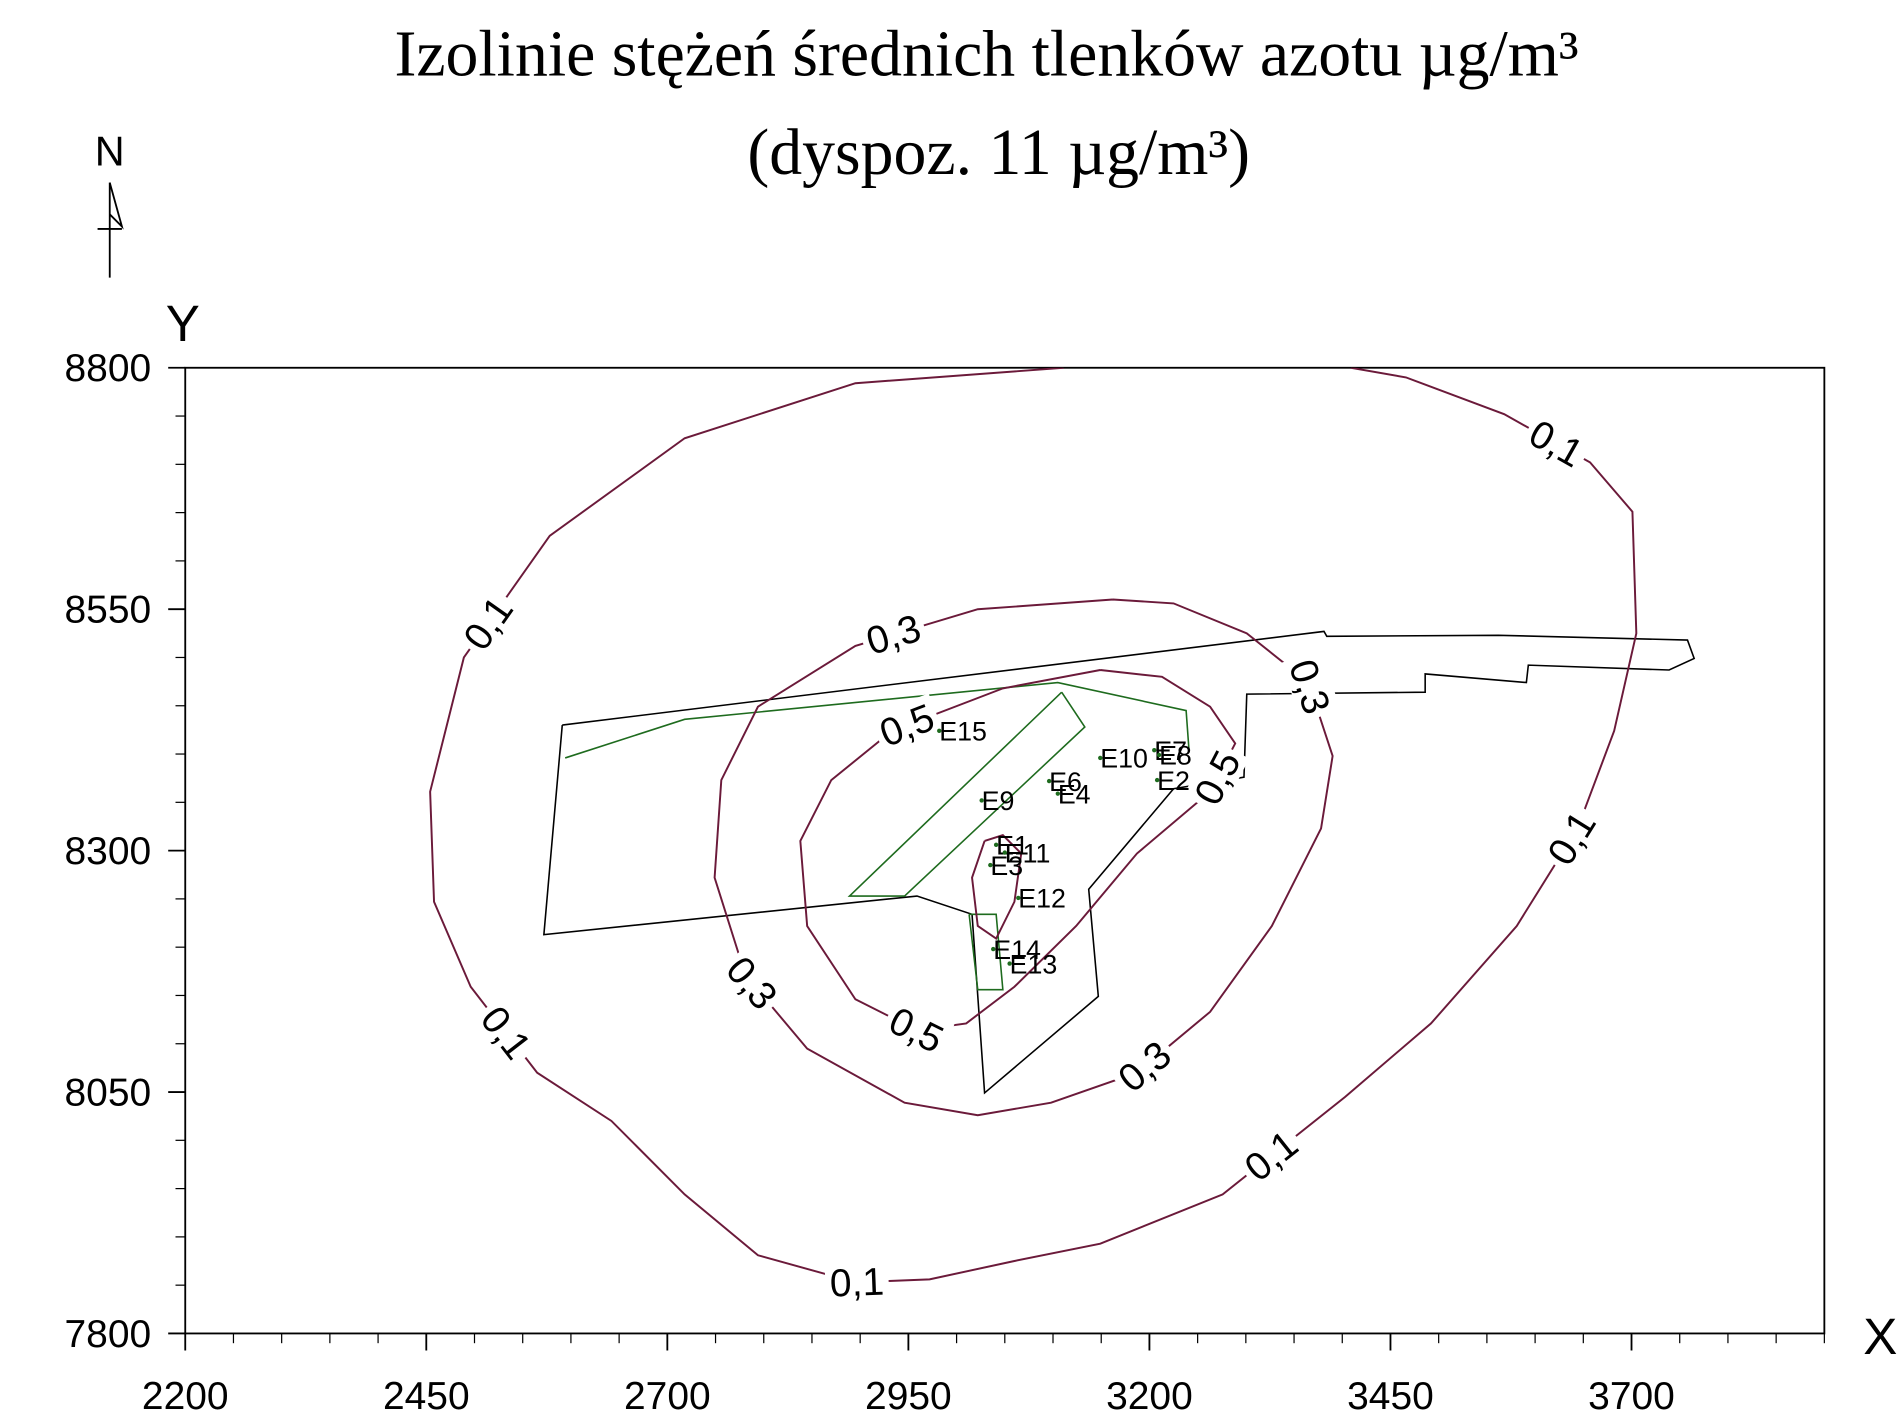  I want to click on x-tick-label: 3200, so click(1149, 1396).